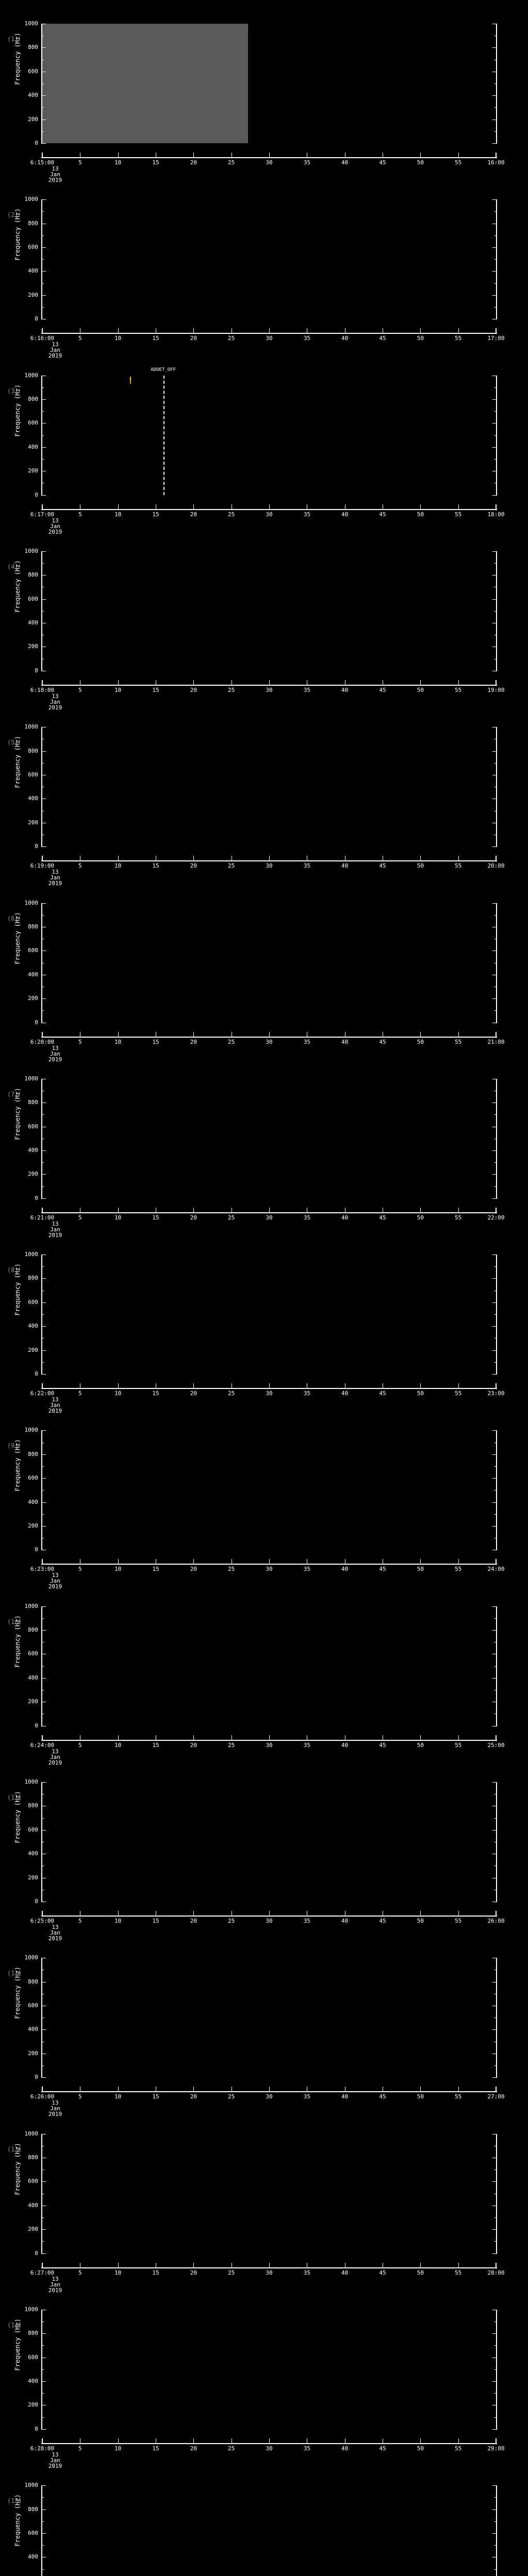  What do you see at coordinates (55, 1229) in the screenshot?
I see `x-axis-datestamp: 13 Jan 2019` at bounding box center [55, 1229].